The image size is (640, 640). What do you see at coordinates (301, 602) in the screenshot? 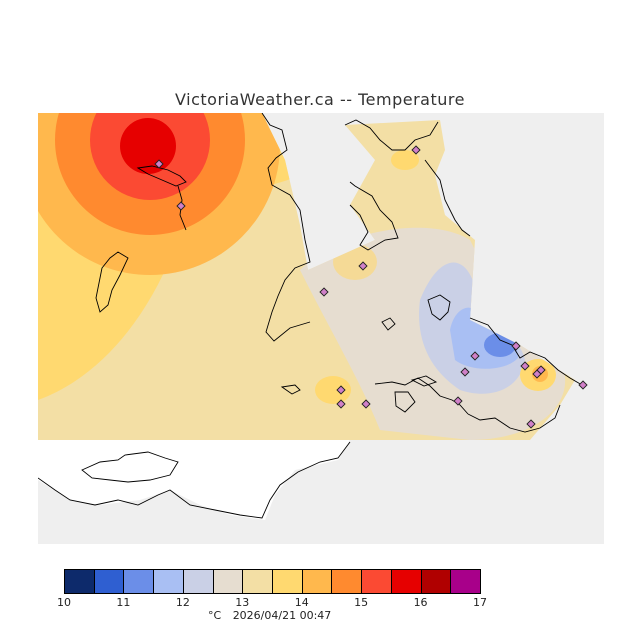
I see `legend-tick-14: 14` at bounding box center [301, 602].